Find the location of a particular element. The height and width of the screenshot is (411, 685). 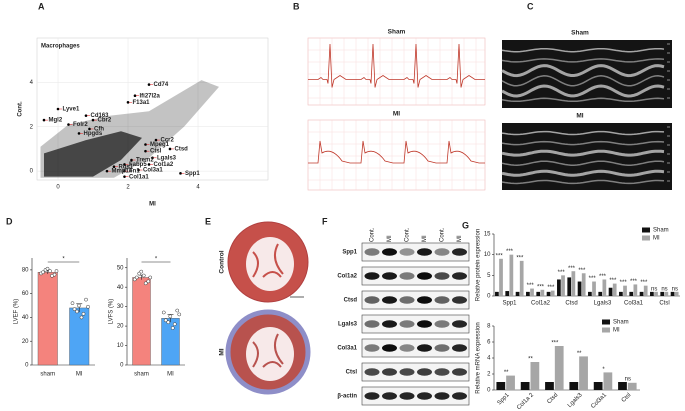

y-axis-label: LVEF (%) is located at coordinates (17, 312).